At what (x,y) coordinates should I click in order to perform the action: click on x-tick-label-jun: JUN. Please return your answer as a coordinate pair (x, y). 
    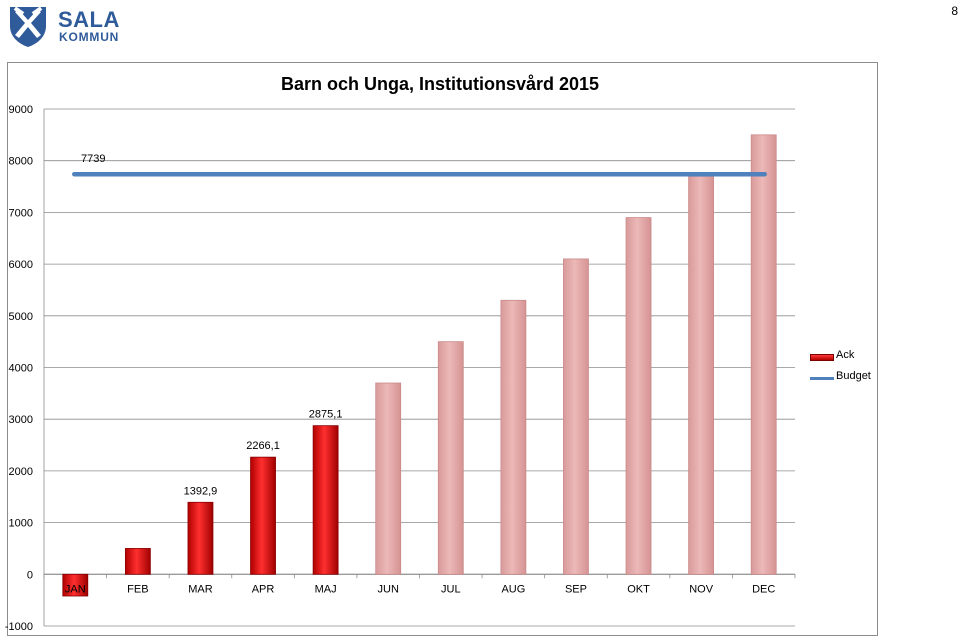
    Looking at the image, I should click on (388, 589).